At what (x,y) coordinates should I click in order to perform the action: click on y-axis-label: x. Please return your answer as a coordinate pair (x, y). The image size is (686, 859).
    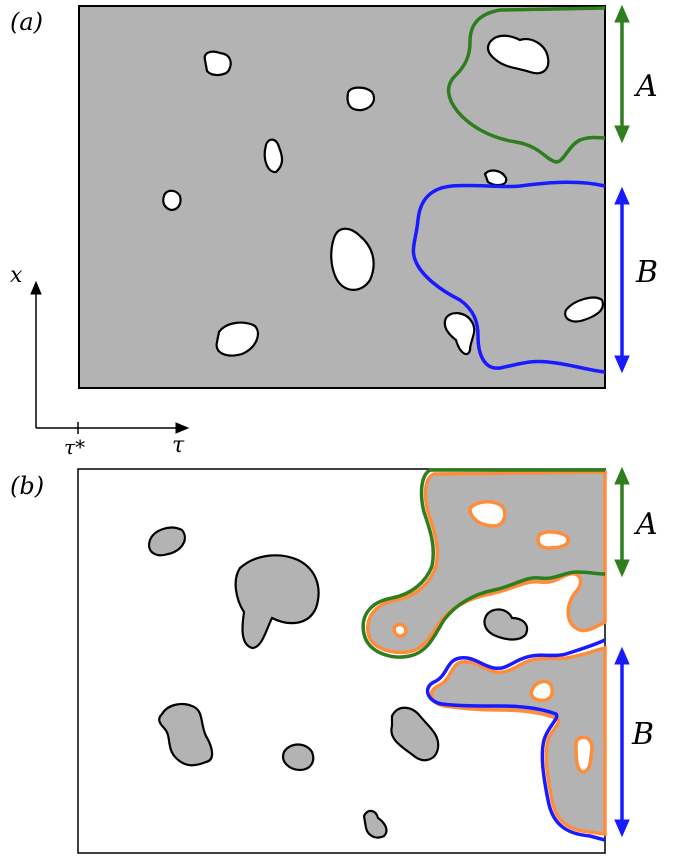
    Looking at the image, I should click on (16, 275).